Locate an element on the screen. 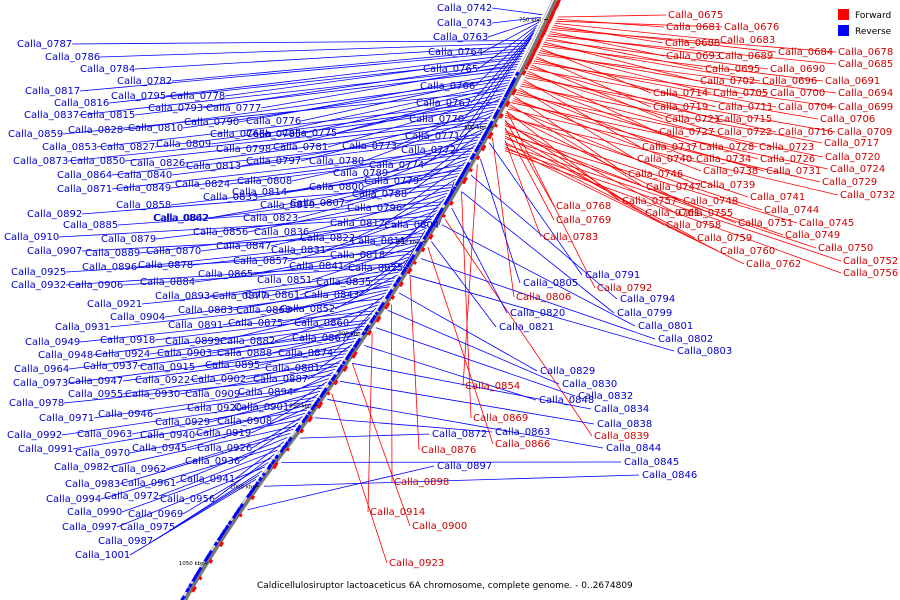  legend: Forward Reverse is located at coordinates (865, 23).